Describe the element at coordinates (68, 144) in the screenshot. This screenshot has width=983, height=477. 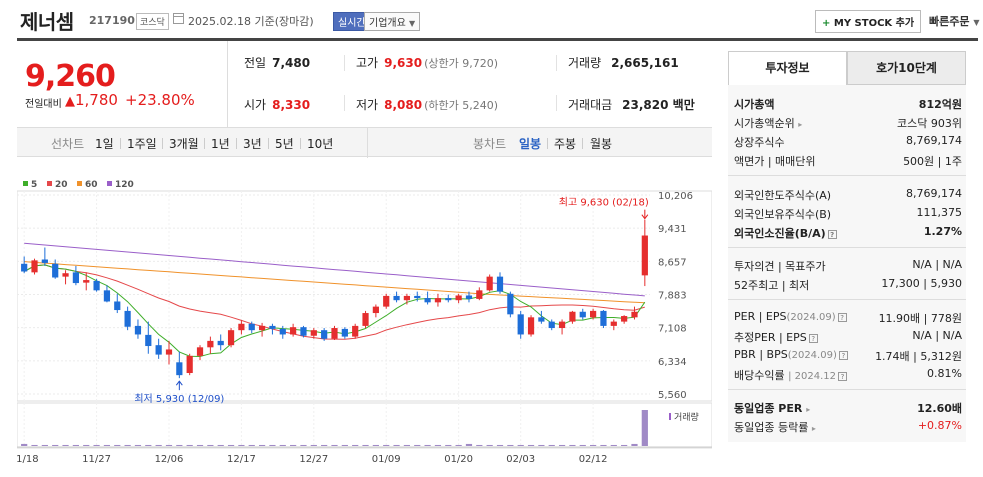
I see `tab-line-chart: 선차트` at that location.